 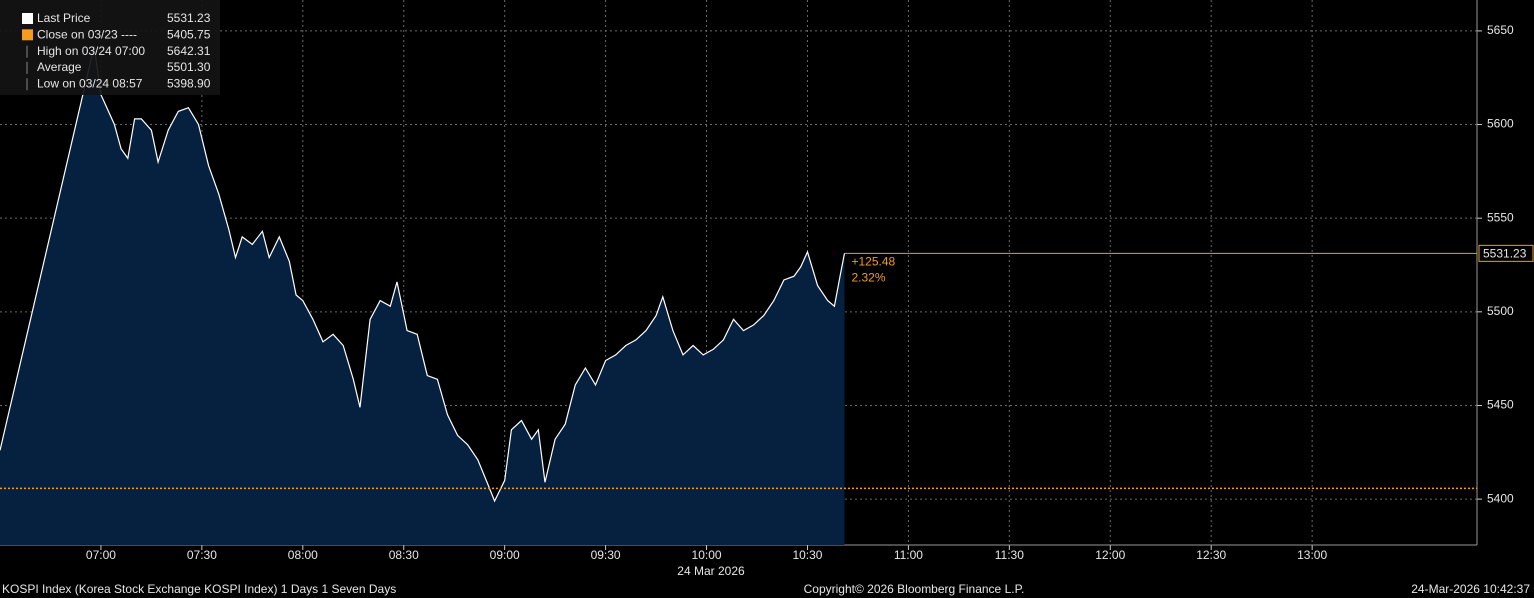 What do you see at coordinates (303, 555) in the screenshot?
I see `x-tick-label: 08:00` at bounding box center [303, 555].